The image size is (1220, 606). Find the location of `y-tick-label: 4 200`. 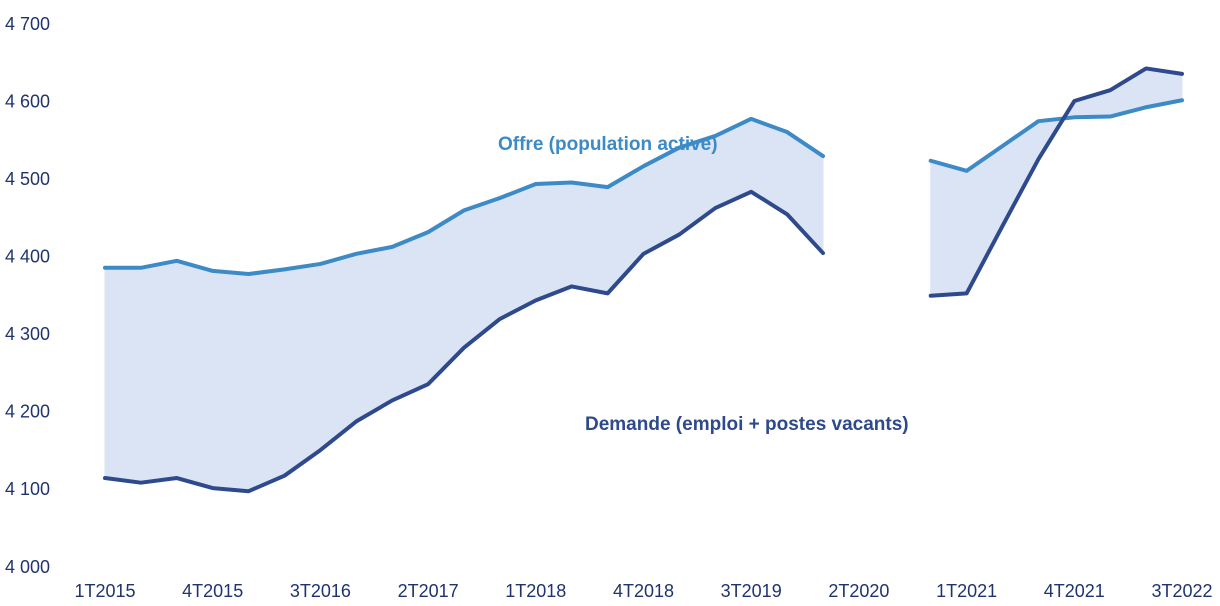

y-tick-label: 4 200 is located at coordinates (27, 412).